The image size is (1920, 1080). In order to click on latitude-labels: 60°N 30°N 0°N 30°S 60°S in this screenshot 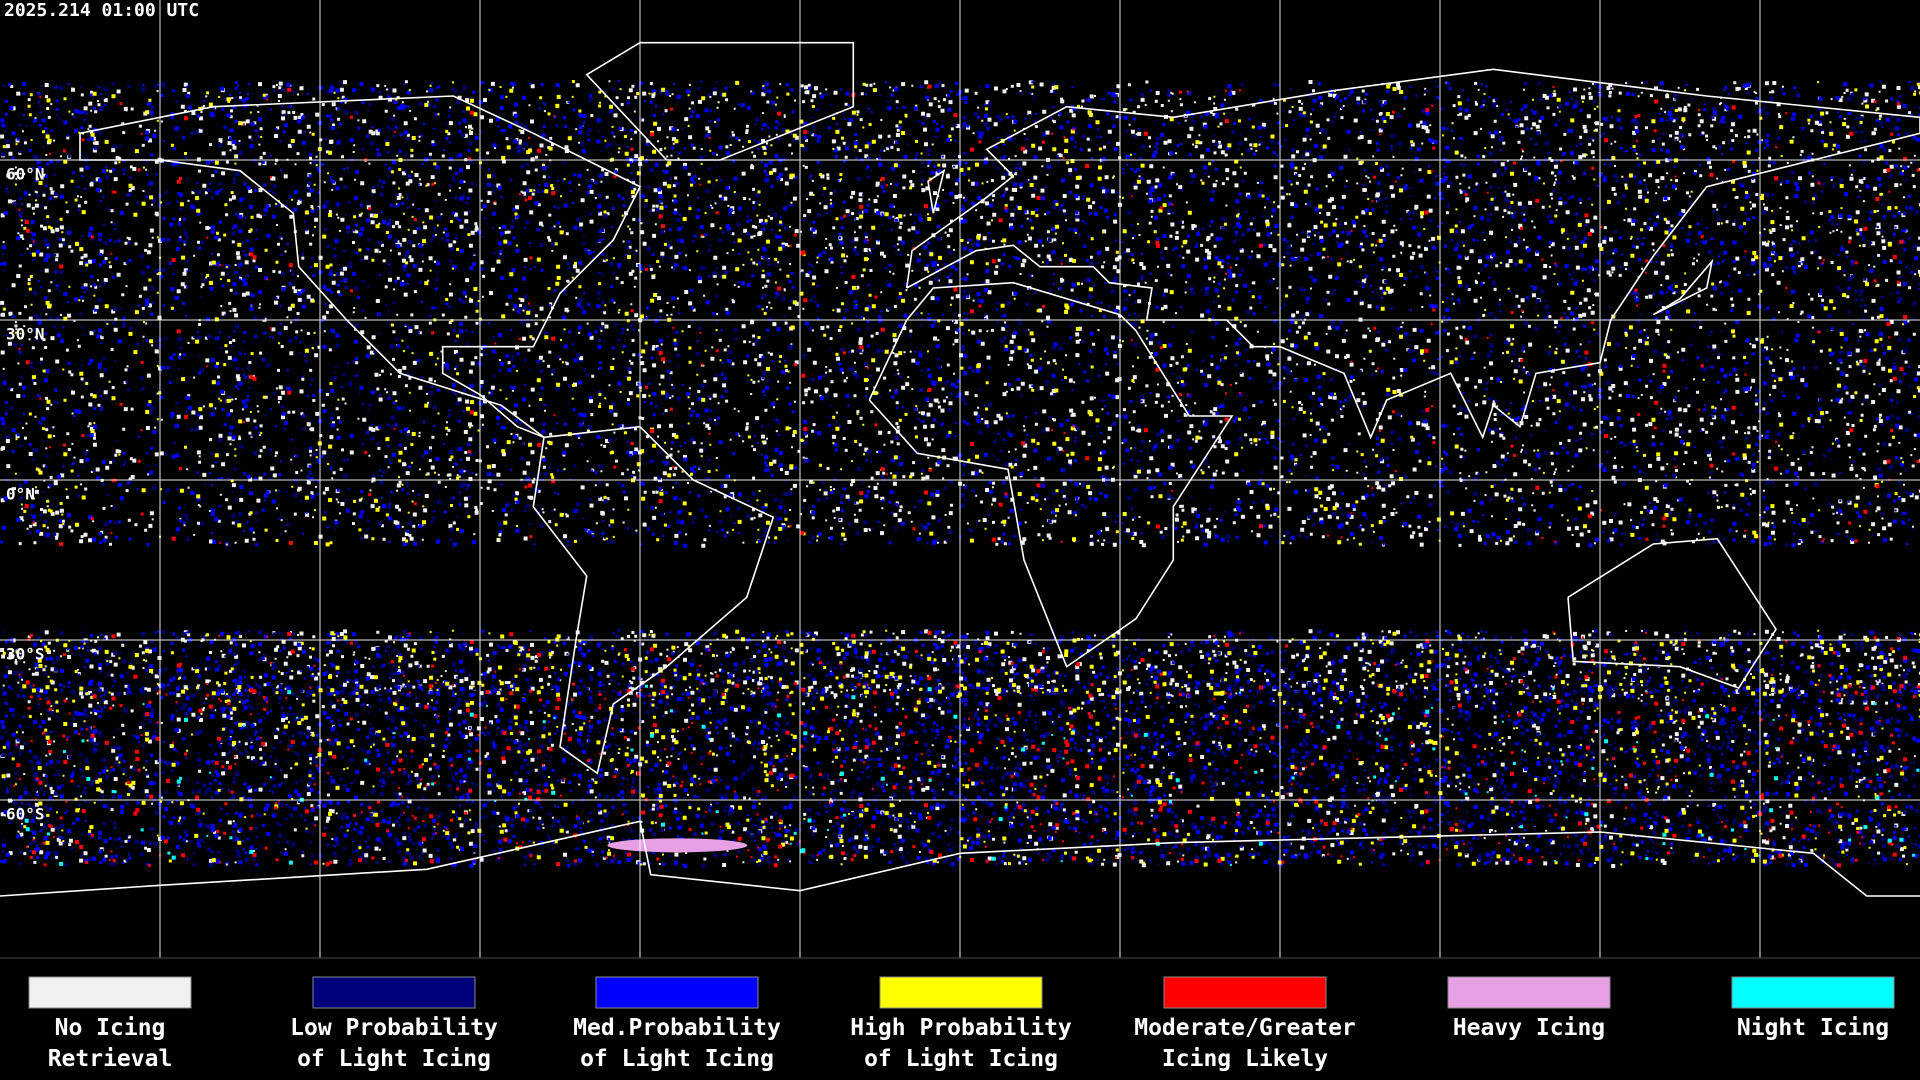, I will do `click(25, 494)`.